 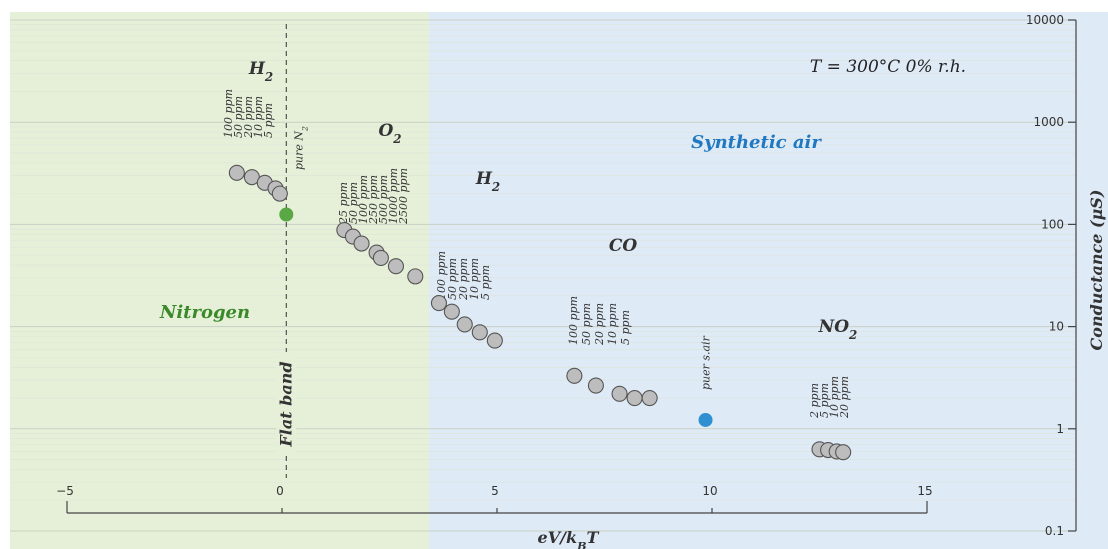 What do you see at coordinates (393, 196) in the screenshot?
I see `concentration-label: 1000 ppm` at bounding box center [393, 196].